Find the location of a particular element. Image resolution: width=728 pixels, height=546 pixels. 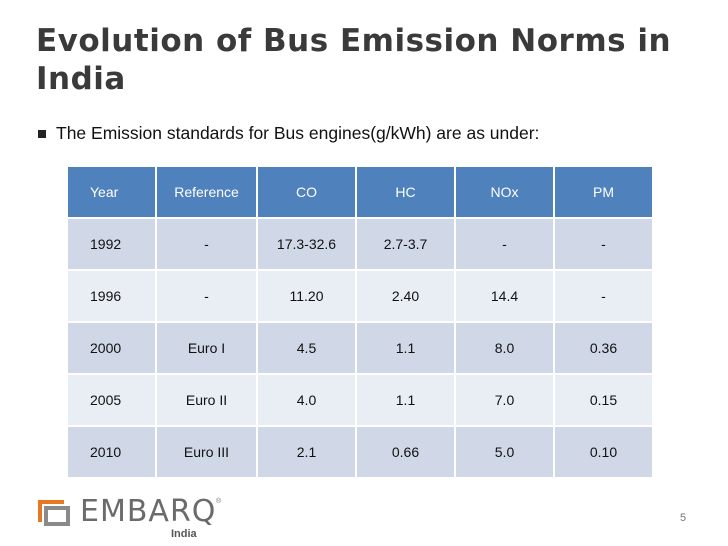

cell-year: 2010 is located at coordinates (111, 452).